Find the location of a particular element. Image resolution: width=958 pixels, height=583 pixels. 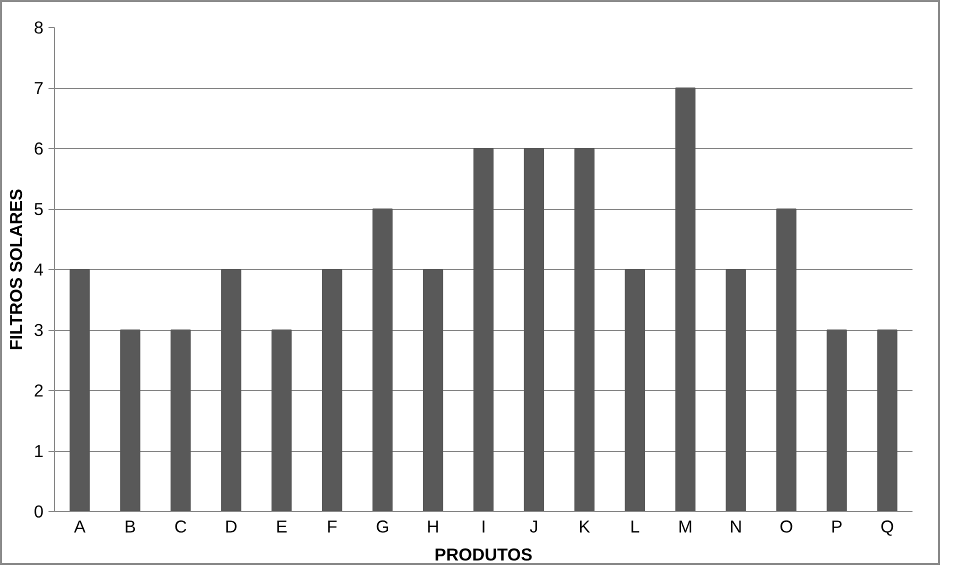

y-tick-label: 0 is located at coordinates (39, 512).